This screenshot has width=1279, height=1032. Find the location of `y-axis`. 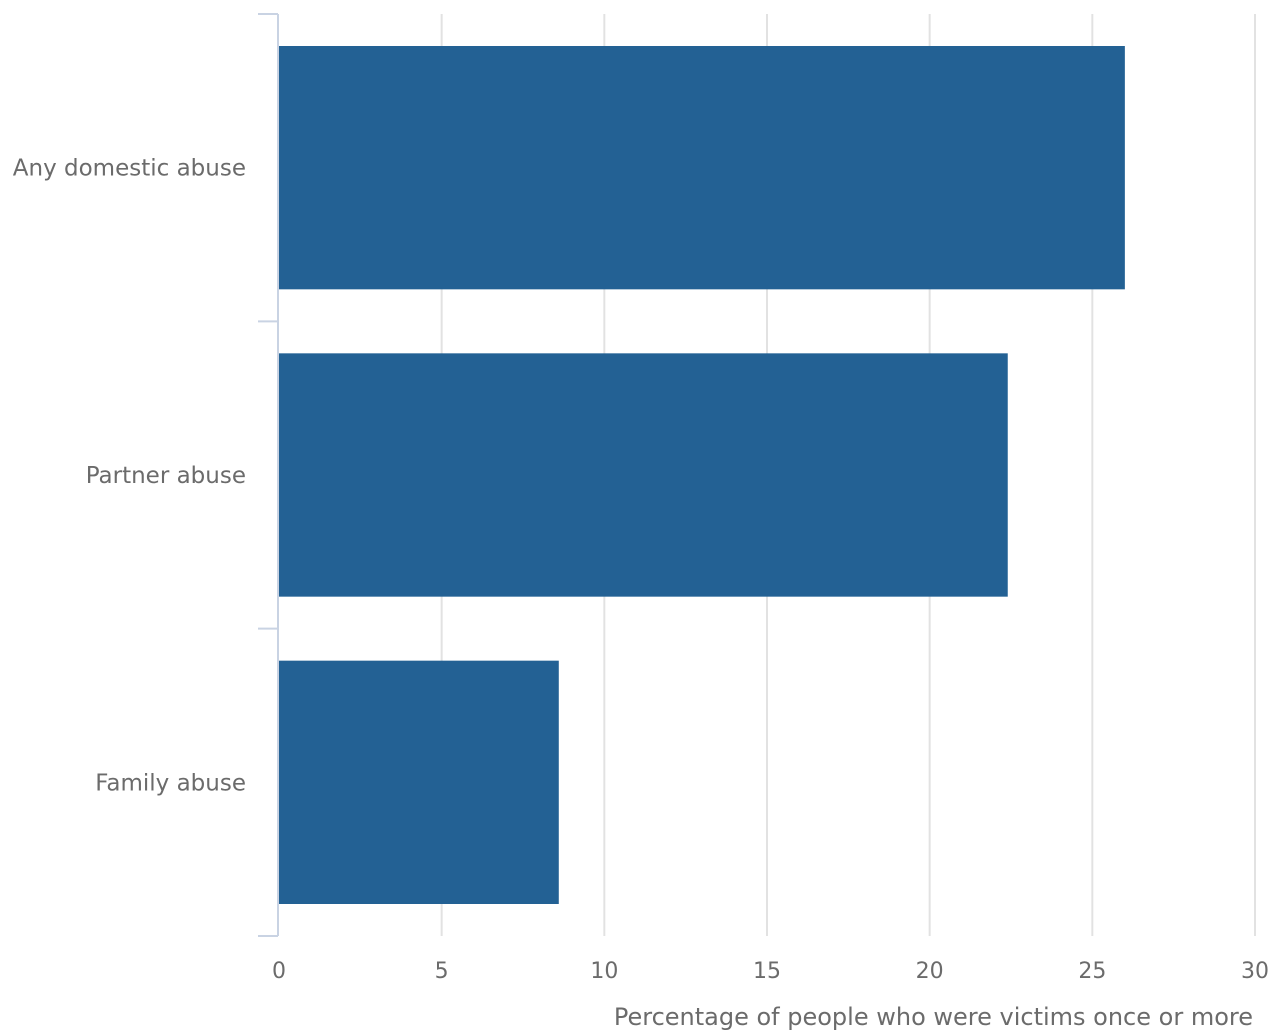

y-axis is located at coordinates (268, 475).